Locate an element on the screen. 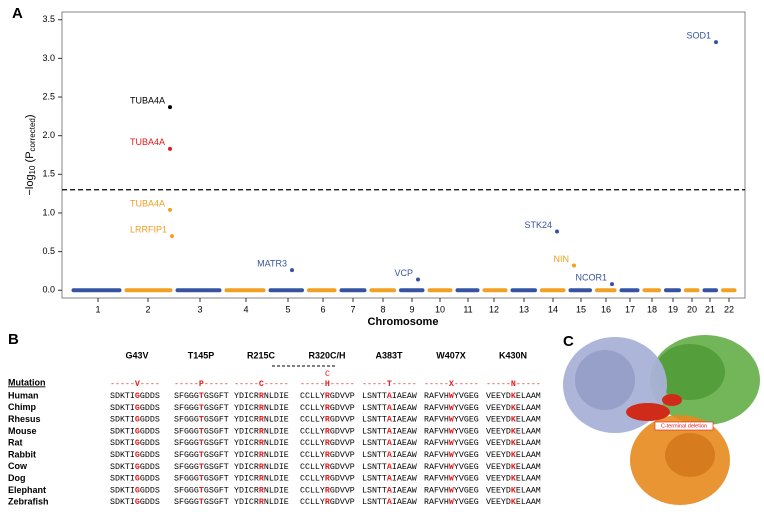 Image resolution: width=764 pixels, height=516 pixels. x-tick-label: 5 is located at coordinates (287, 309).